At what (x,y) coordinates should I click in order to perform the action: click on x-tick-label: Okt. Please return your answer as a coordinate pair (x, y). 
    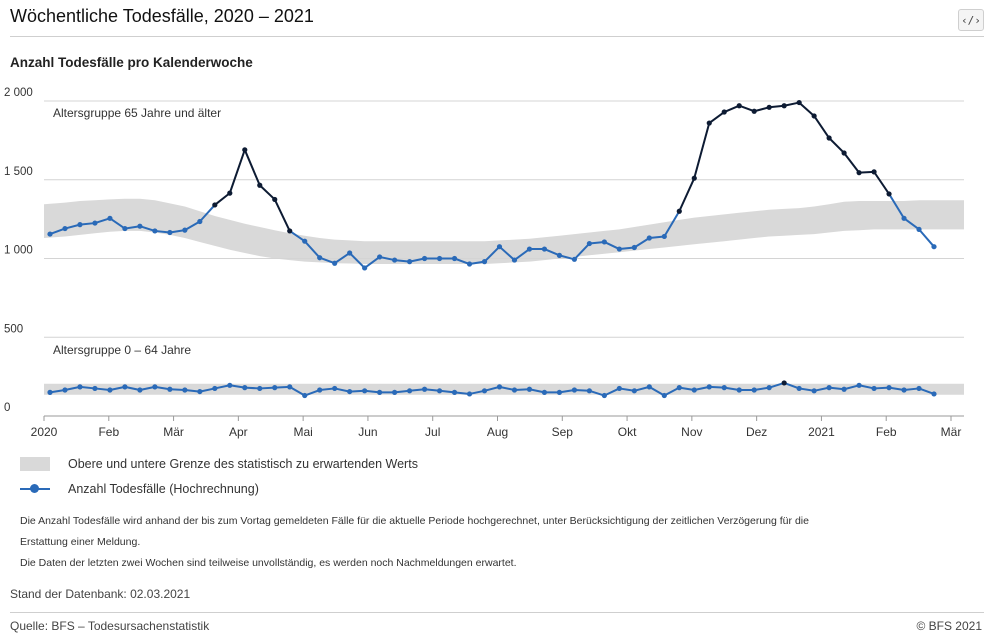
    Looking at the image, I should click on (627, 432).